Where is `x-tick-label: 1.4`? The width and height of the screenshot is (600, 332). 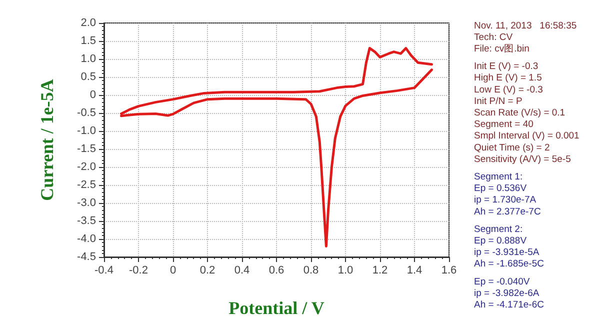
x-tick-label: 1.4 is located at coordinates (414, 270).